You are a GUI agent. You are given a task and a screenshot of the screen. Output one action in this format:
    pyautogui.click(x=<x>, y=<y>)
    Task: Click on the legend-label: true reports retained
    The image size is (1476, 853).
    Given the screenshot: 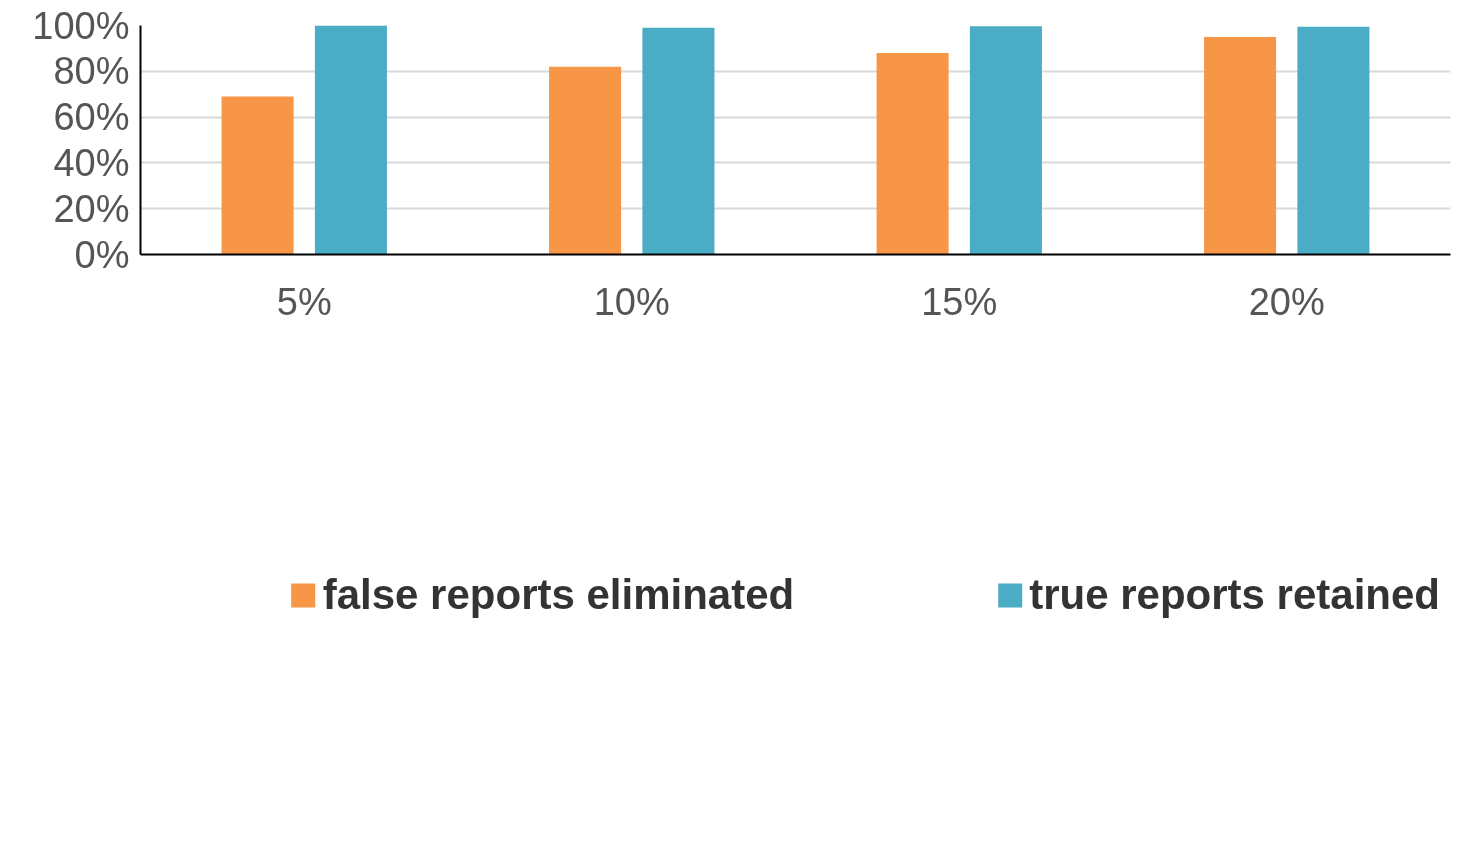 What is the action you would take?
    pyautogui.click(x=1234, y=595)
    